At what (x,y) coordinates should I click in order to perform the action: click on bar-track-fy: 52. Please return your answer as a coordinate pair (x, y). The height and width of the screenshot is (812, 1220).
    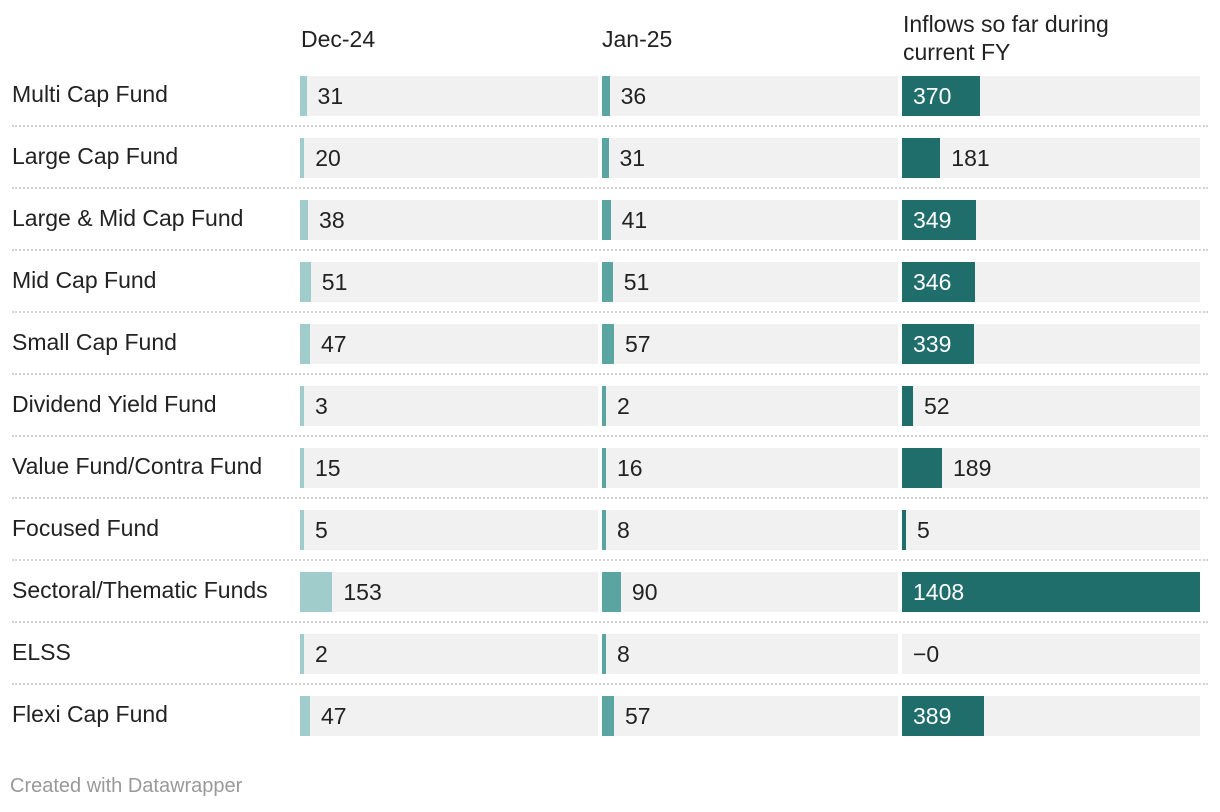
    Looking at the image, I should click on (1051, 406).